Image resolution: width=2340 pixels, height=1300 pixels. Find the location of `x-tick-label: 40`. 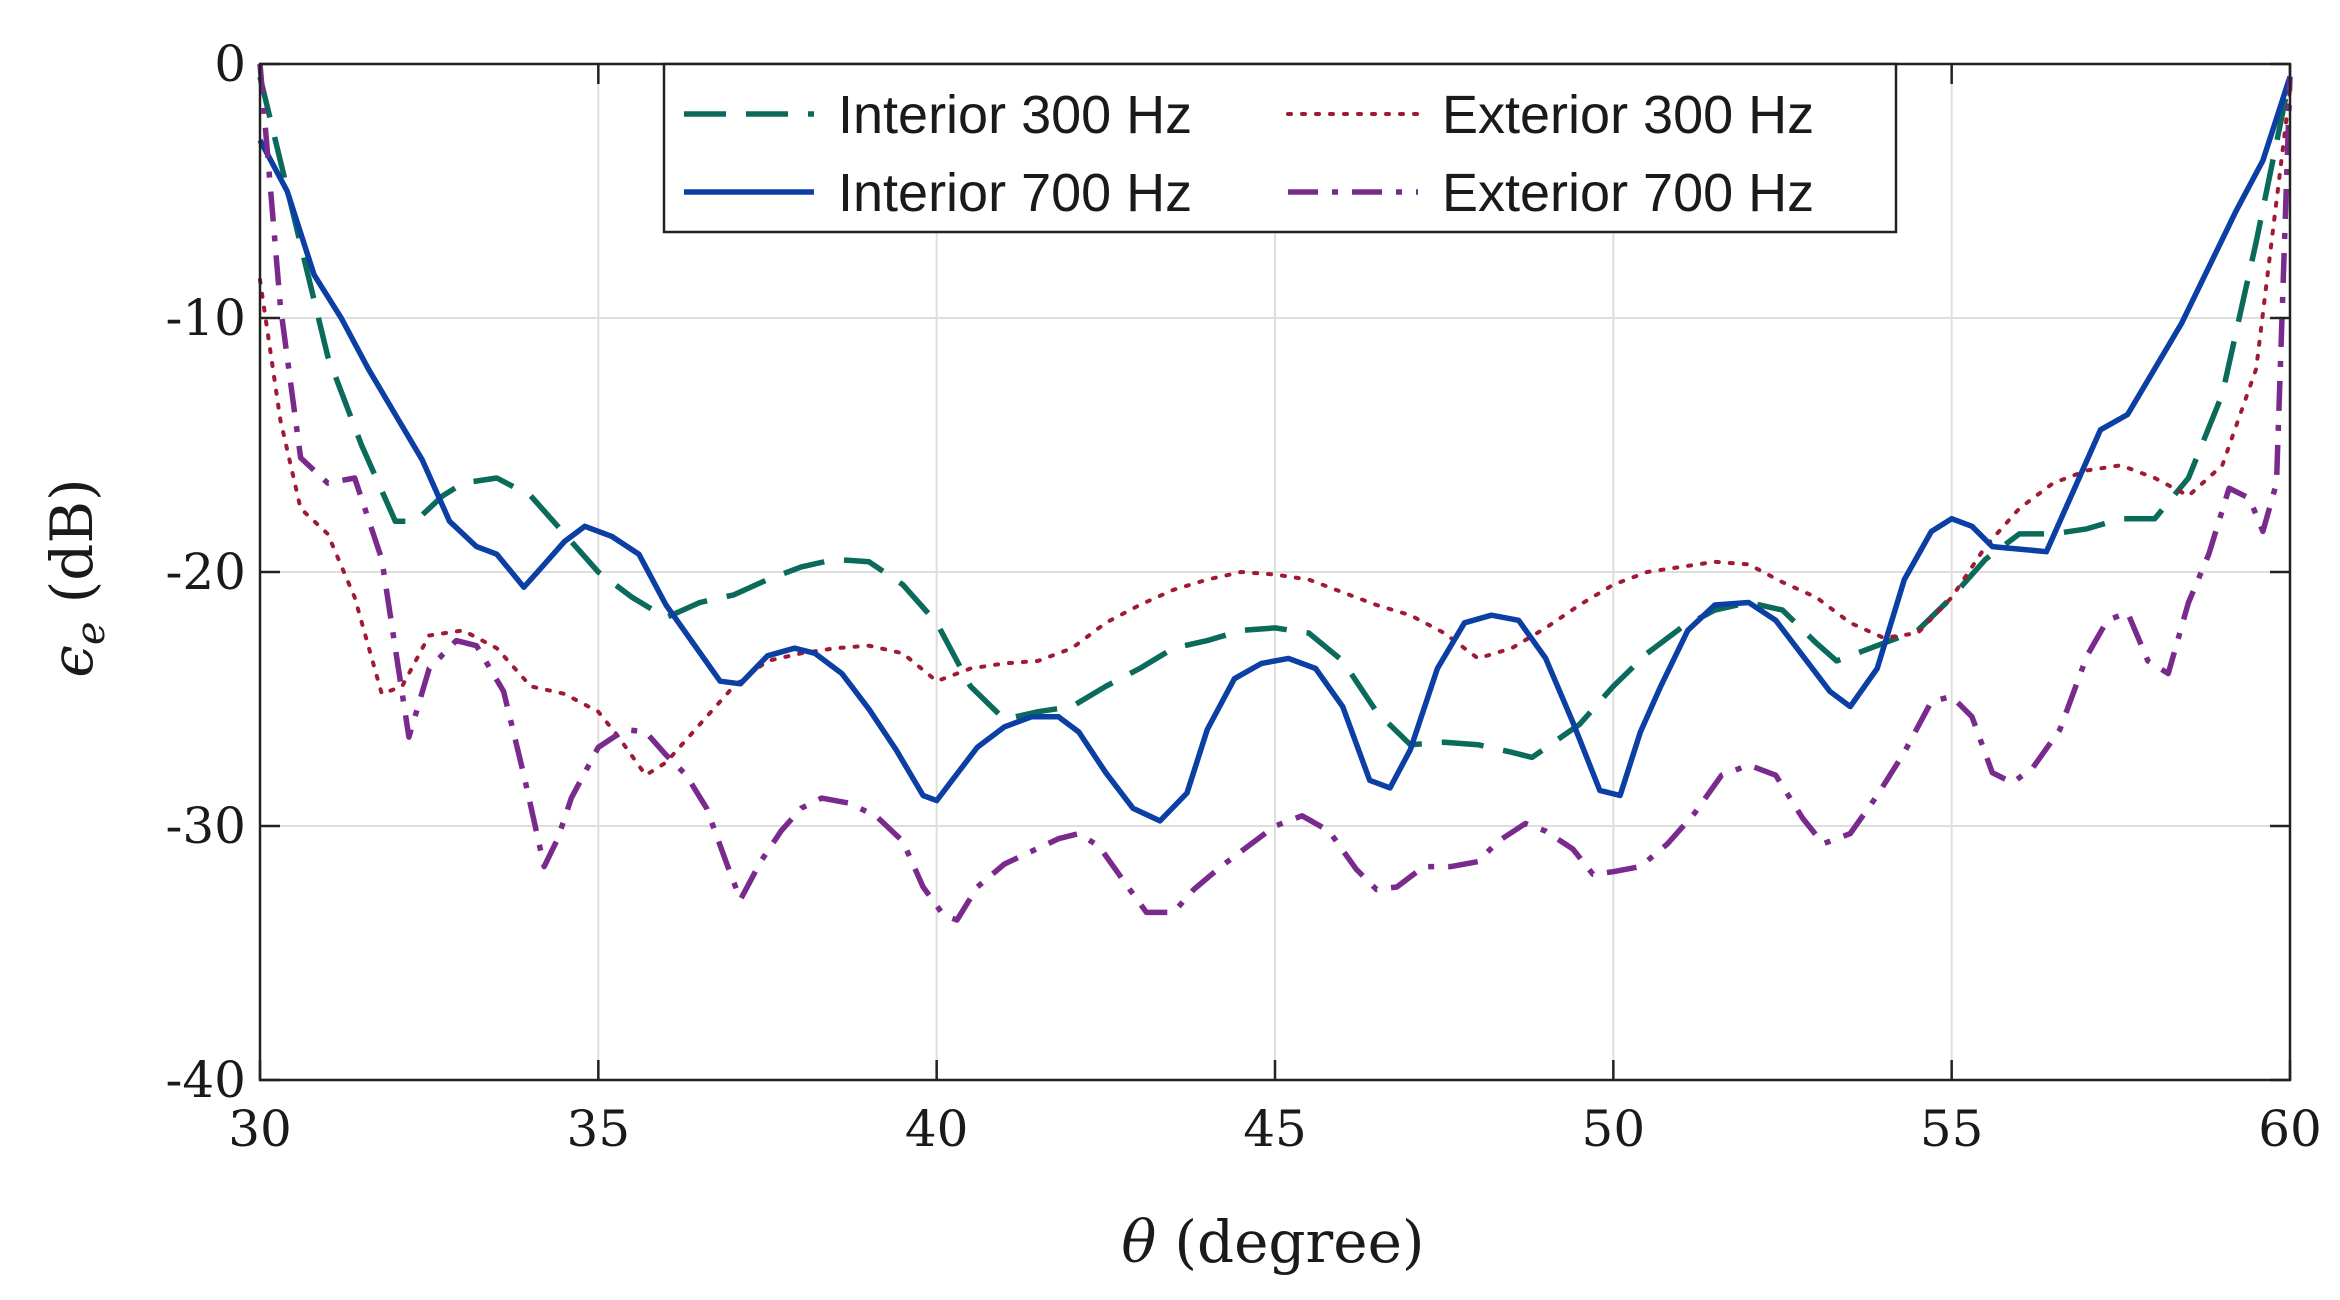

x-tick-label: 40 is located at coordinates (937, 1129).